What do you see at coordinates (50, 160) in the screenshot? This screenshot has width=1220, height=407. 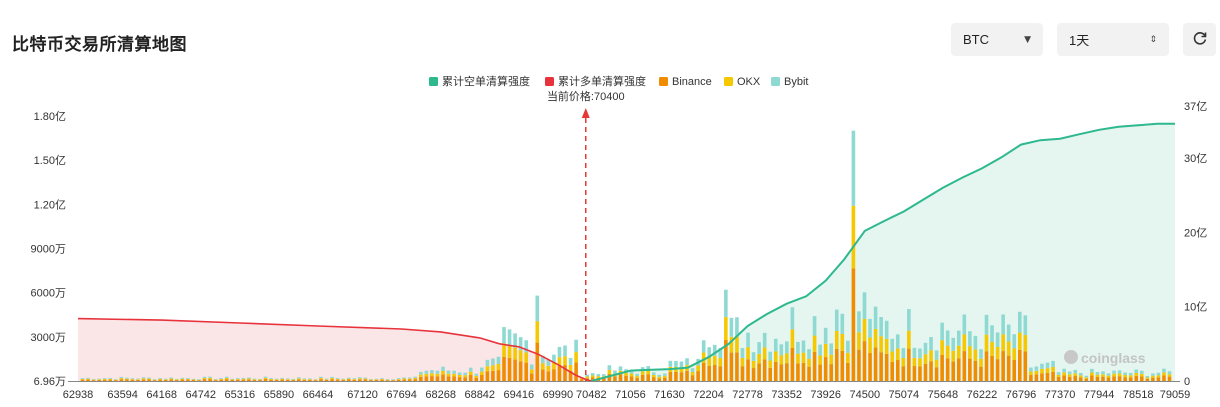 I see `left-axis-tick: 1.50亿` at bounding box center [50, 160].